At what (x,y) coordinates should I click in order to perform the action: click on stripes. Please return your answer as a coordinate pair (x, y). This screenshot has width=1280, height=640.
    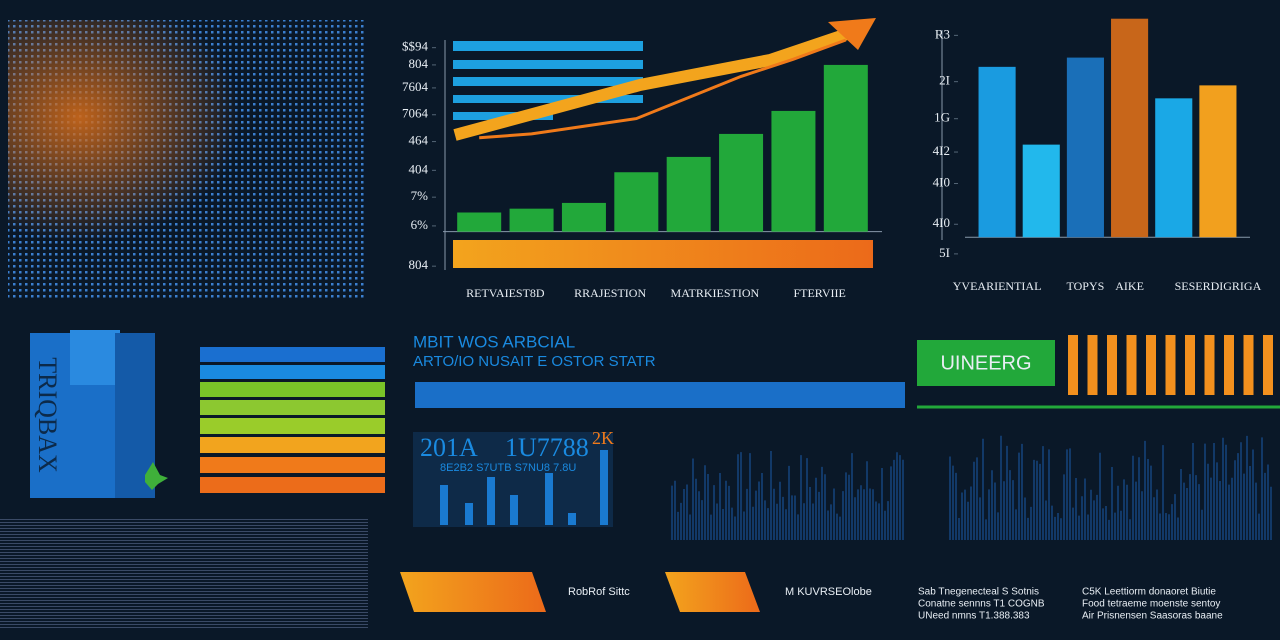
    Looking at the image, I should click on (1170, 365).